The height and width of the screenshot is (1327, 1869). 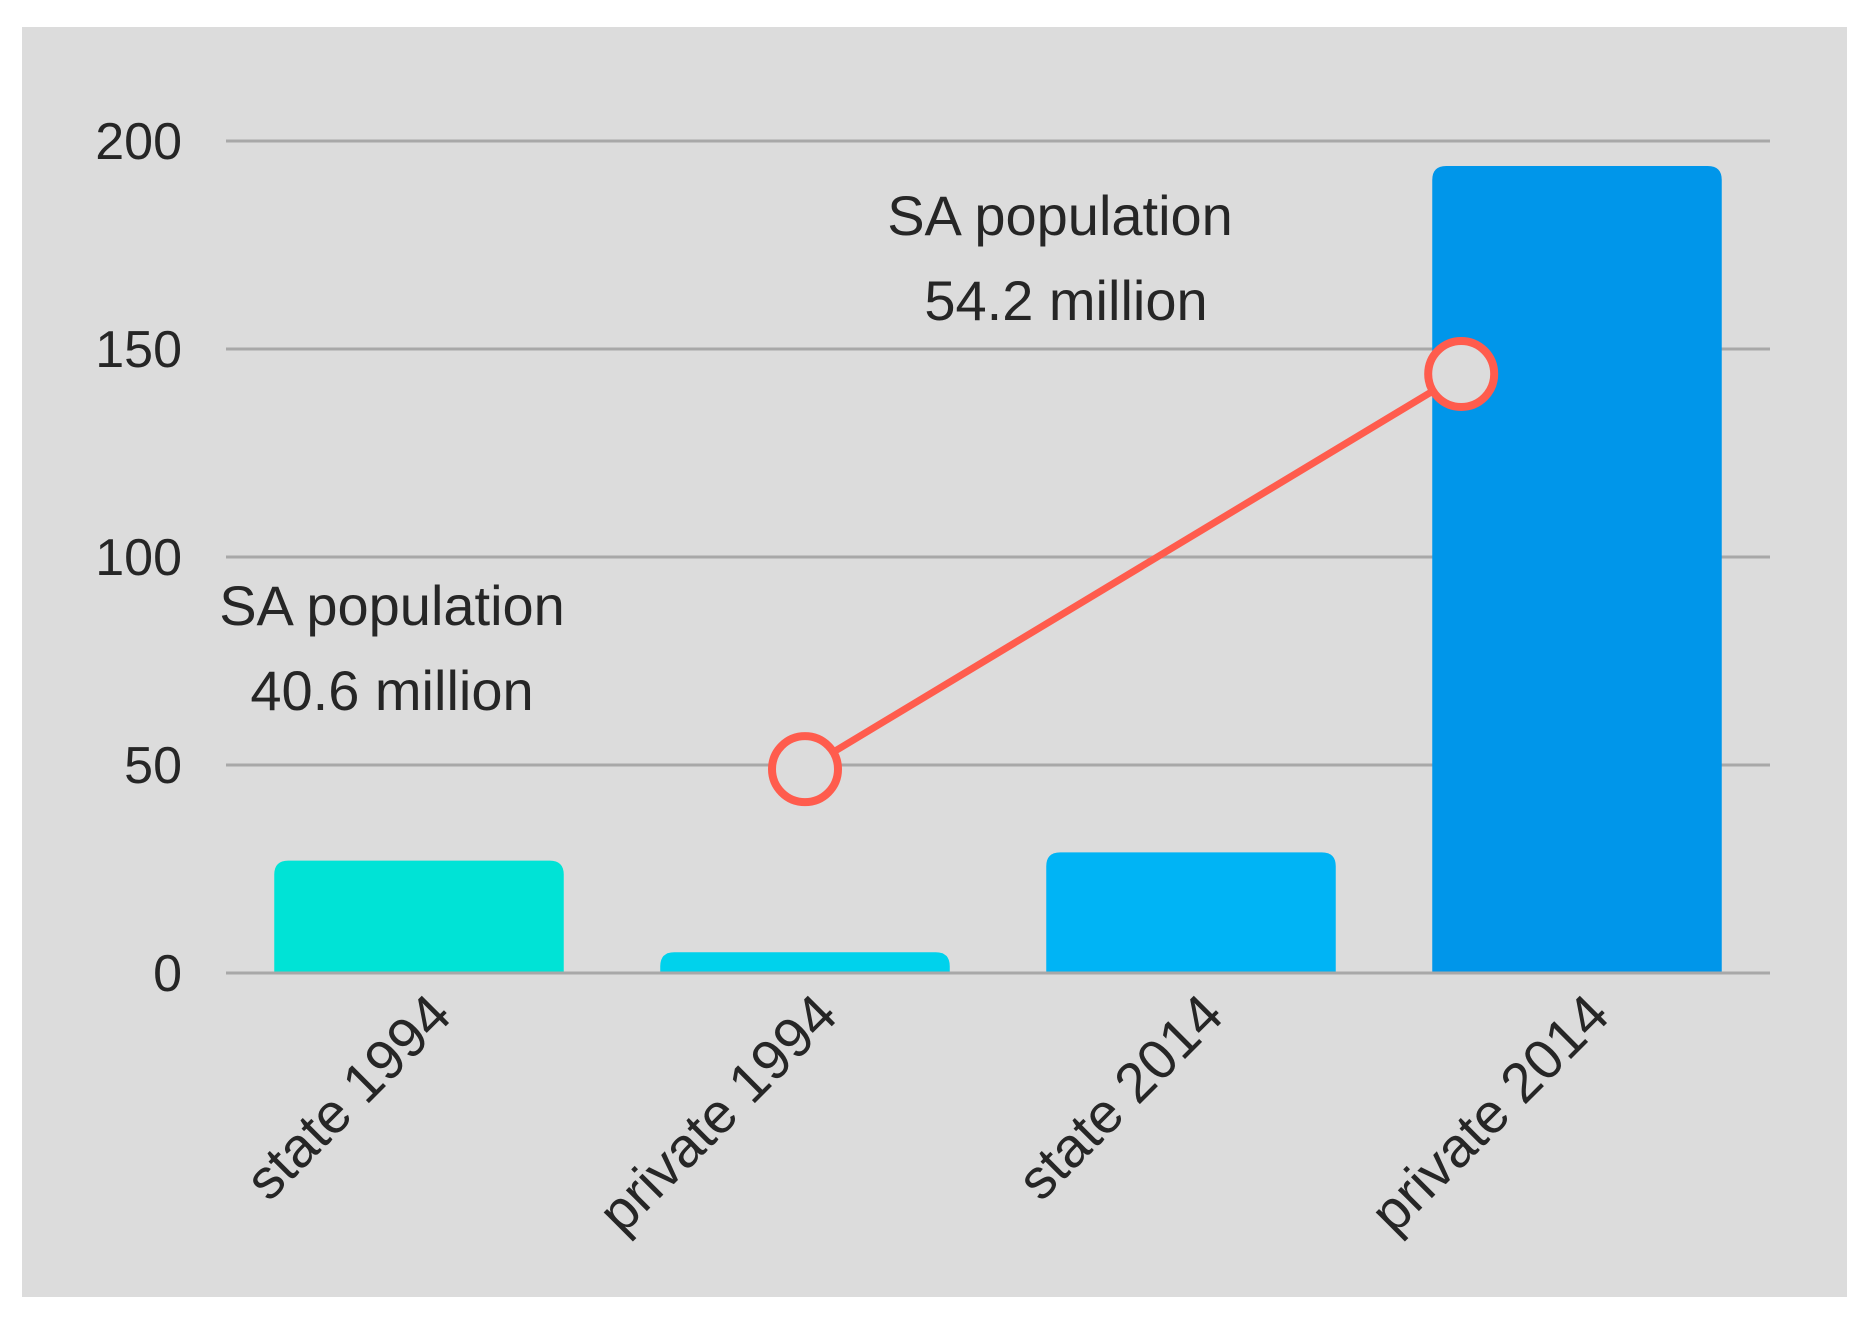 I want to click on y-axis-ticks: 0 50 100 150 200, so click(x=138, y=558).